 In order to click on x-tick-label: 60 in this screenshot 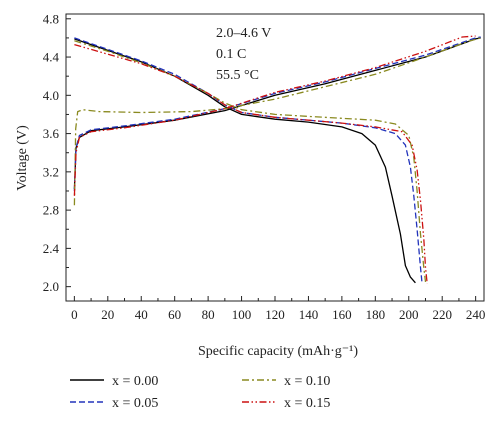, I will do `click(174, 314)`.